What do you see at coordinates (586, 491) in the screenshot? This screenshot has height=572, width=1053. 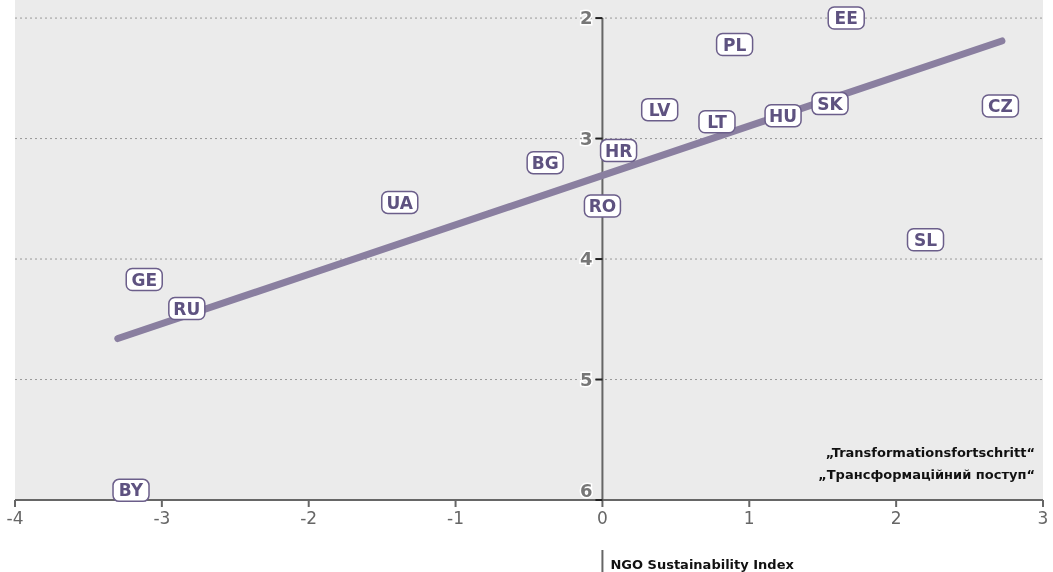 I see `y-tick-label: 6` at bounding box center [586, 491].